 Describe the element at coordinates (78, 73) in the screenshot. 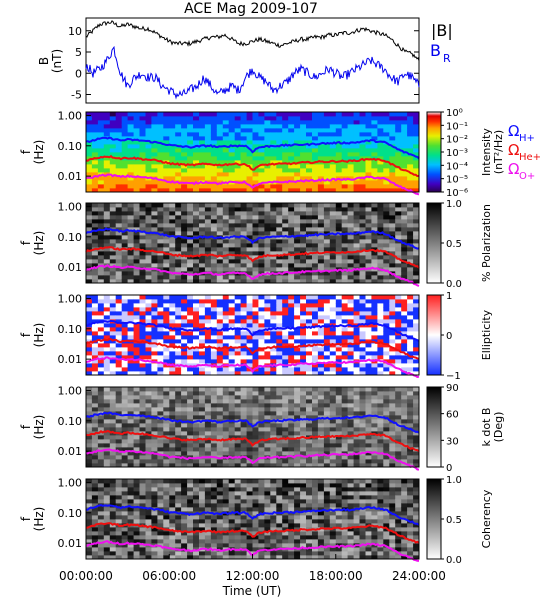

I see `y-tick-label-bfield: 0` at that location.